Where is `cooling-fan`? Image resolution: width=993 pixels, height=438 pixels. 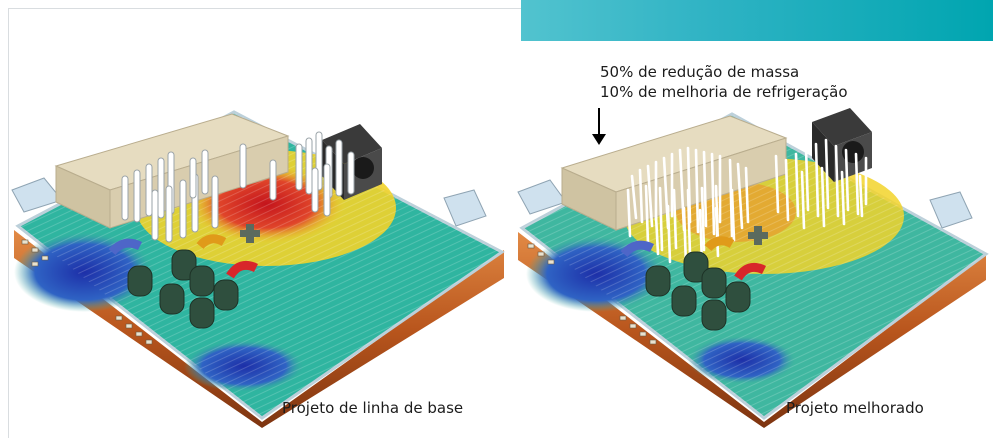 cooling-fan is located at coordinates (842, 145).